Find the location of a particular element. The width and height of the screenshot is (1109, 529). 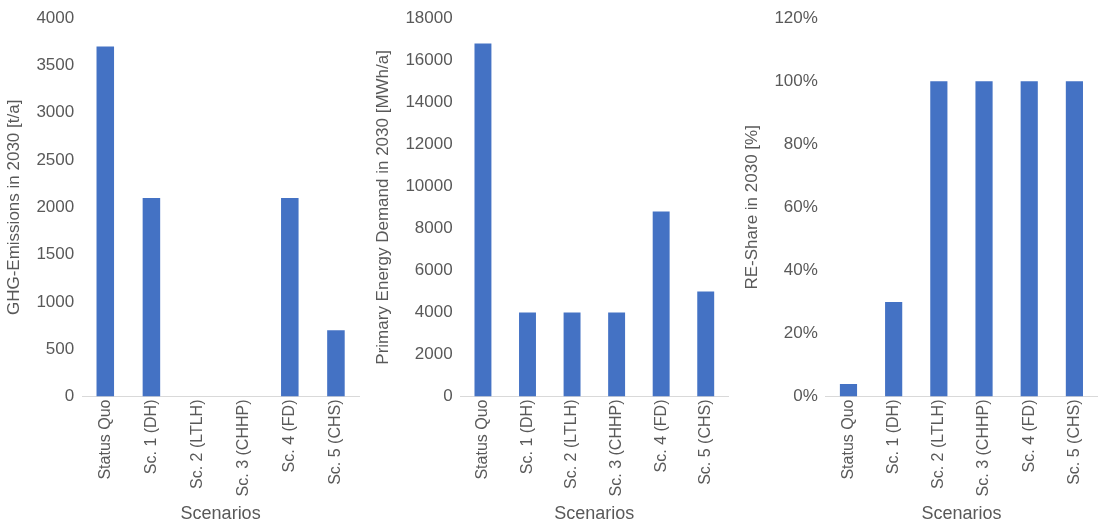

y-tick-label: 1000 is located at coordinates (55, 301).